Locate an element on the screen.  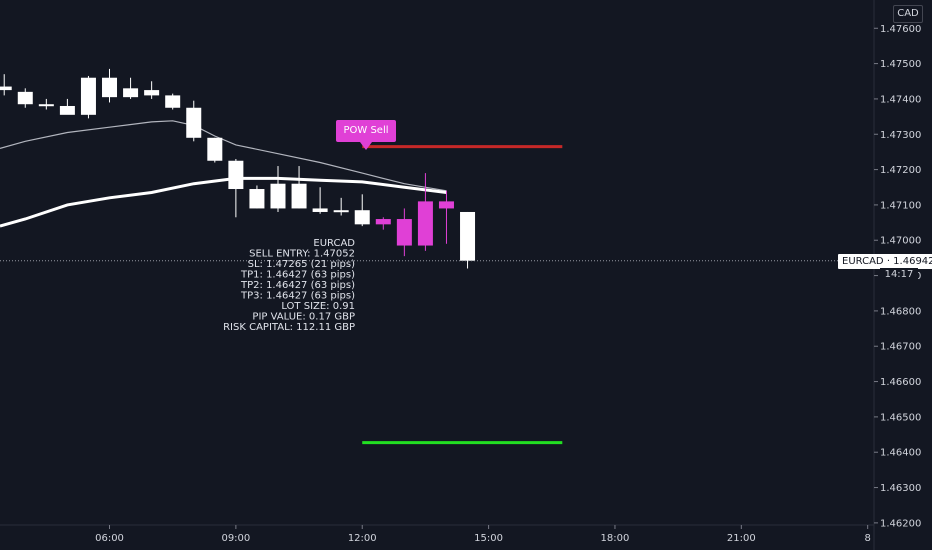
price-tick-label: 1.47200 is located at coordinates (900, 170).